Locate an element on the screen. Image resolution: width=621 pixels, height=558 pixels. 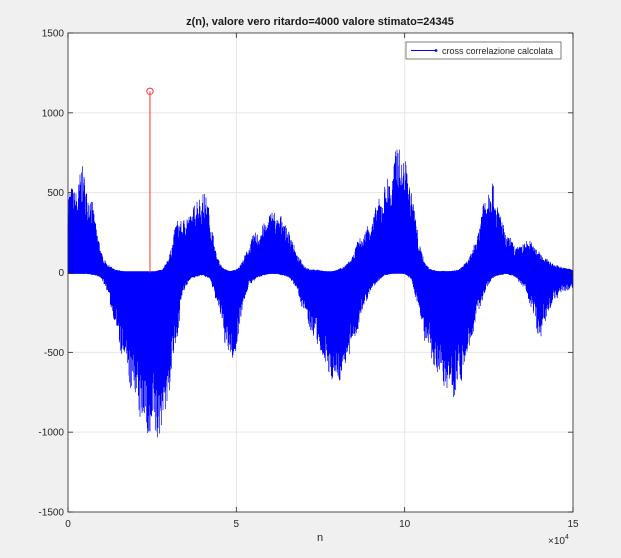
y-tick-label: -1500 is located at coordinates (51, 513).